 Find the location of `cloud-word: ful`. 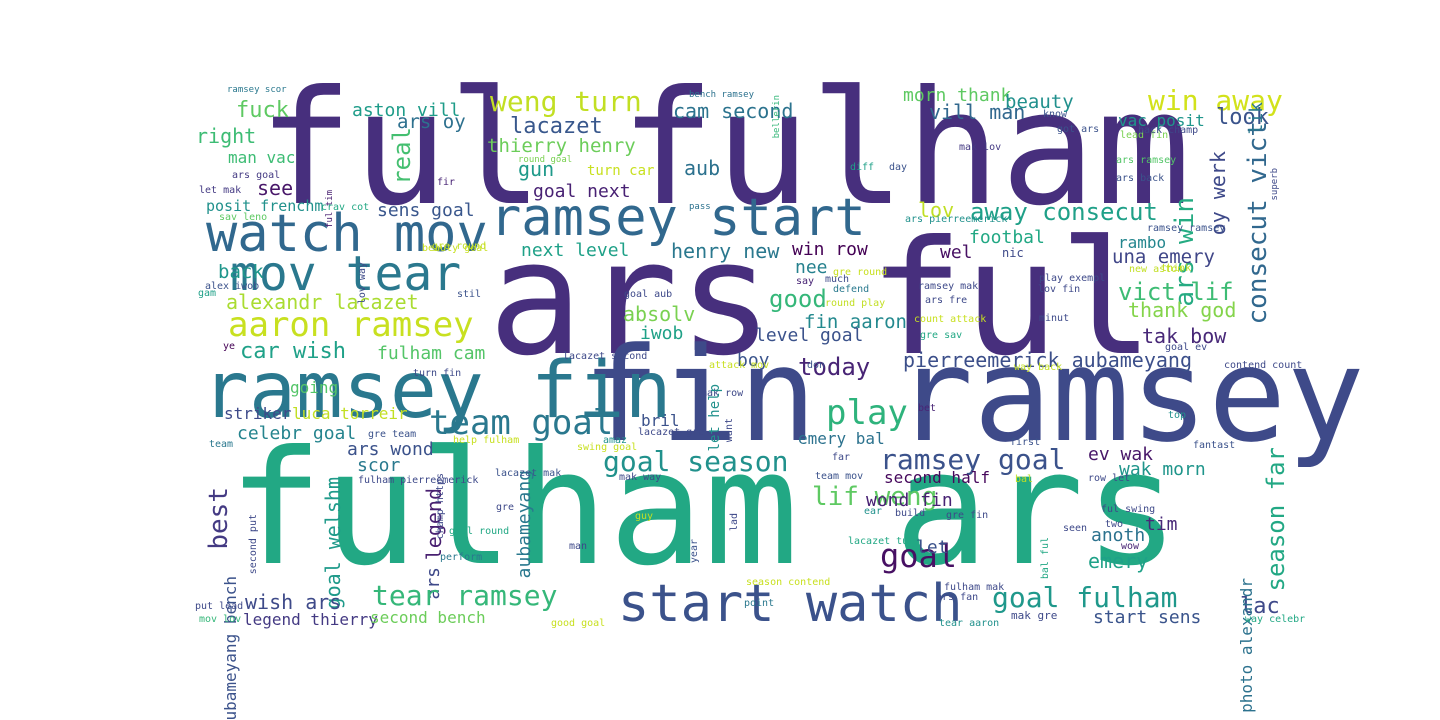

cloud-word: ful is located at coordinates (401, 149).